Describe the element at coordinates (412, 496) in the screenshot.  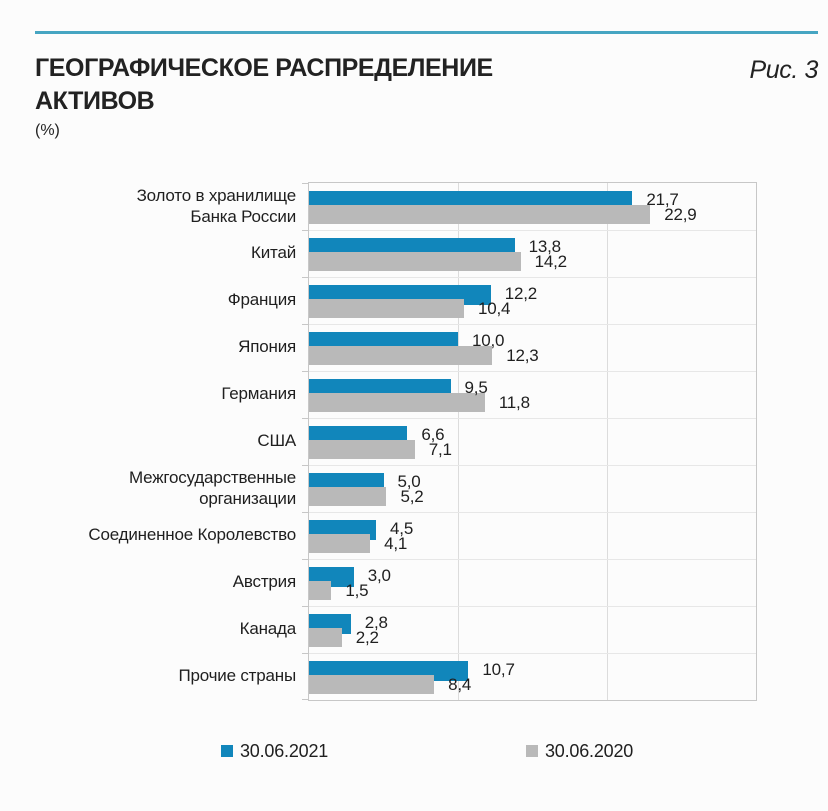
I see `value-label-2020: 5,2` at that location.